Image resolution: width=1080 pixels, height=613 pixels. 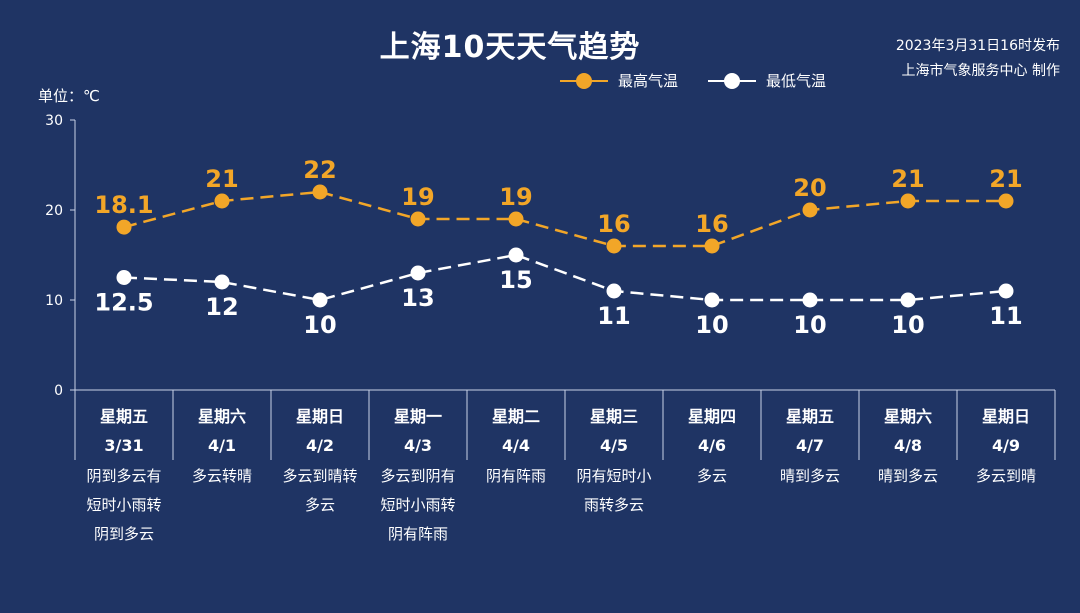 I want to click on weekday-label: 星期二, so click(x=515, y=416).